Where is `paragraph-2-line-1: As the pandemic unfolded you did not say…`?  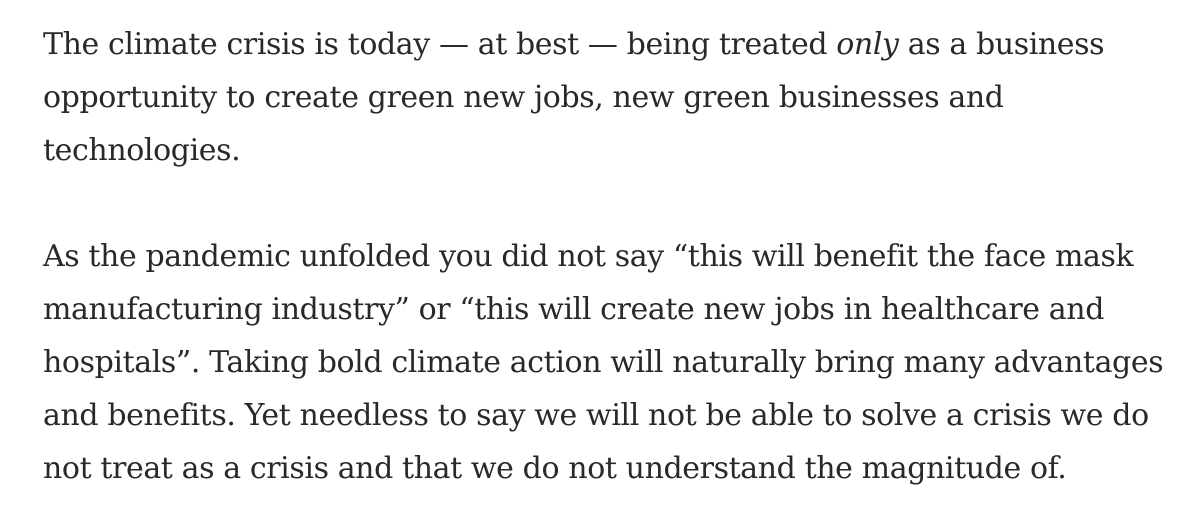
paragraph-2-line-1: As the pandemic unfolded you did not say… is located at coordinates (588, 256).